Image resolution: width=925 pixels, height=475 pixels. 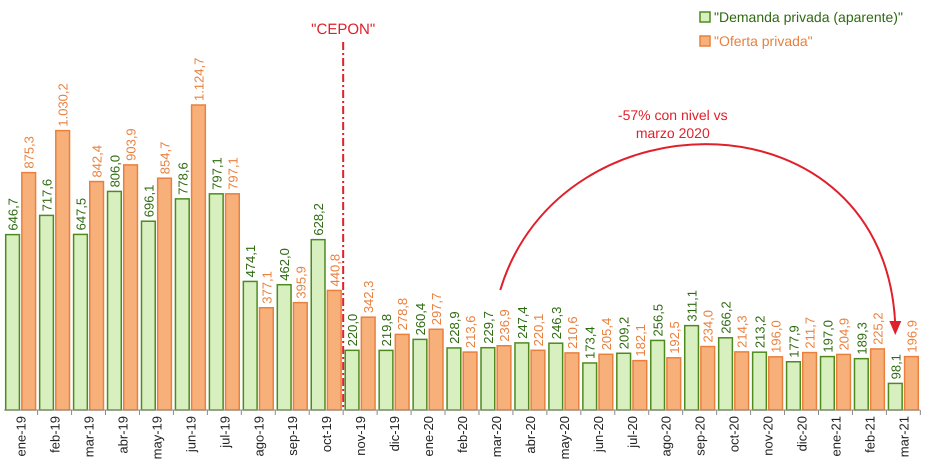 I want to click on x-tick-label: mar-21, so click(x=904, y=437).